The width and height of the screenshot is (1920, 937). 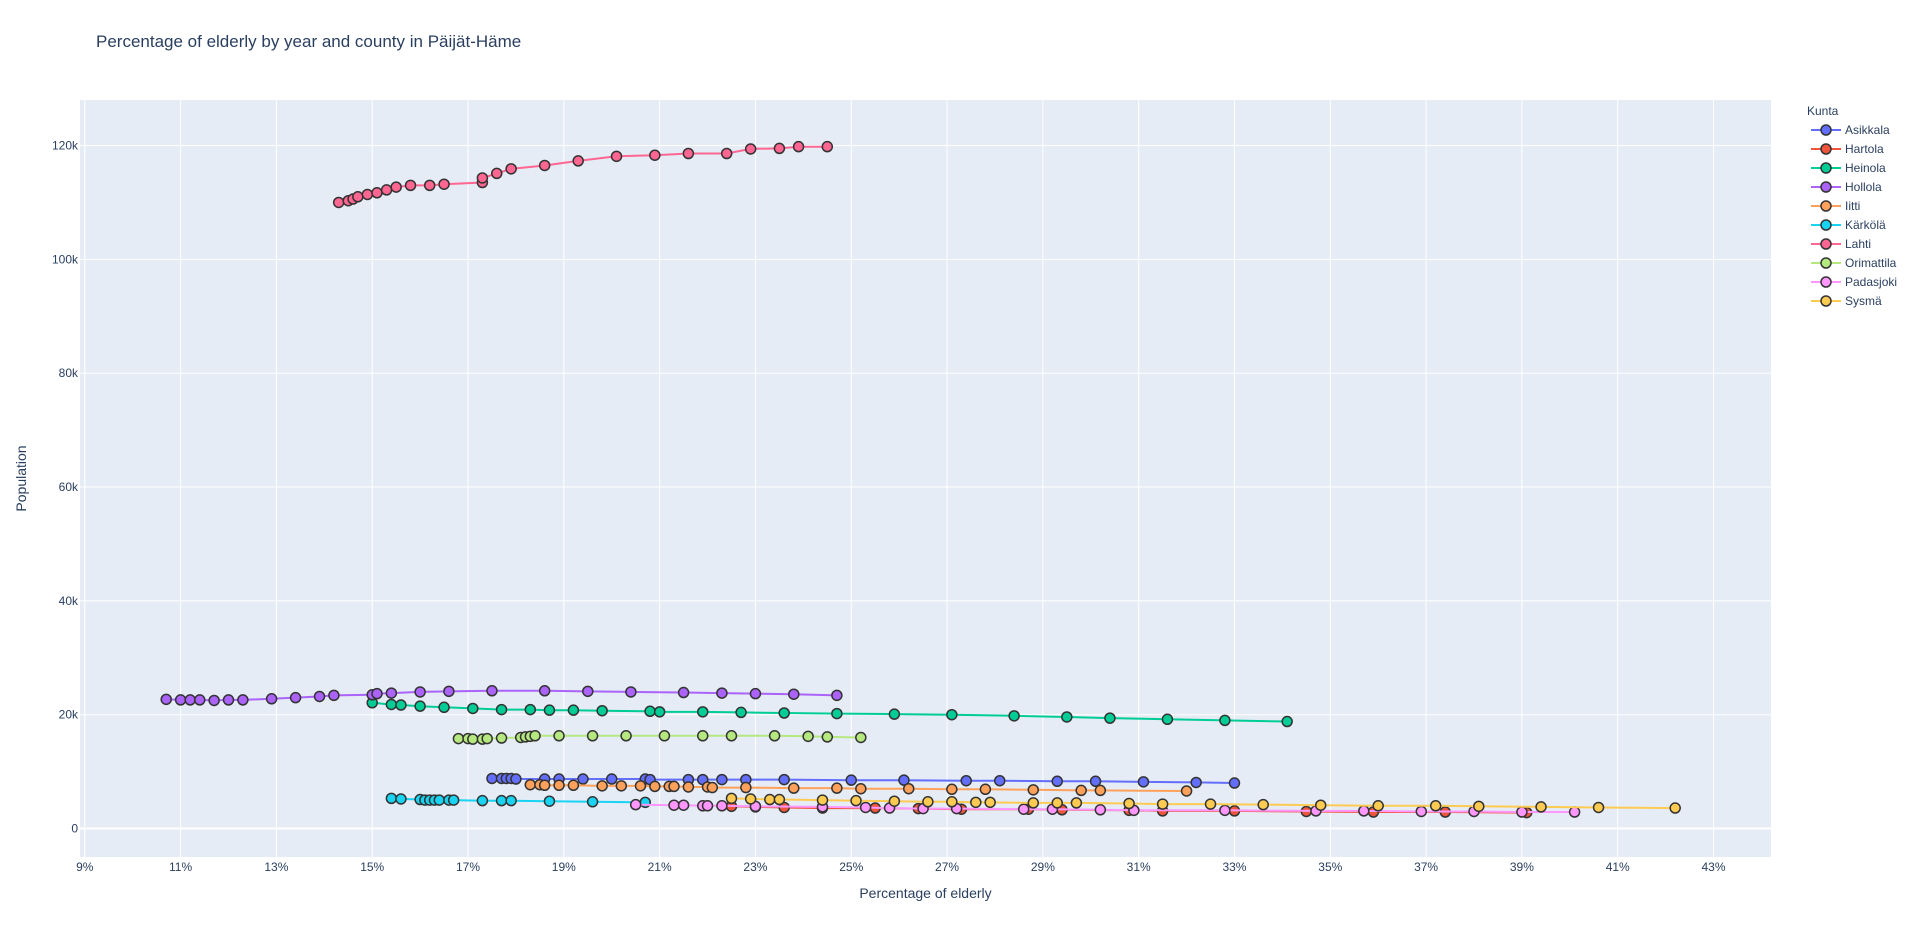 I want to click on series-iitti, so click(x=858, y=787).